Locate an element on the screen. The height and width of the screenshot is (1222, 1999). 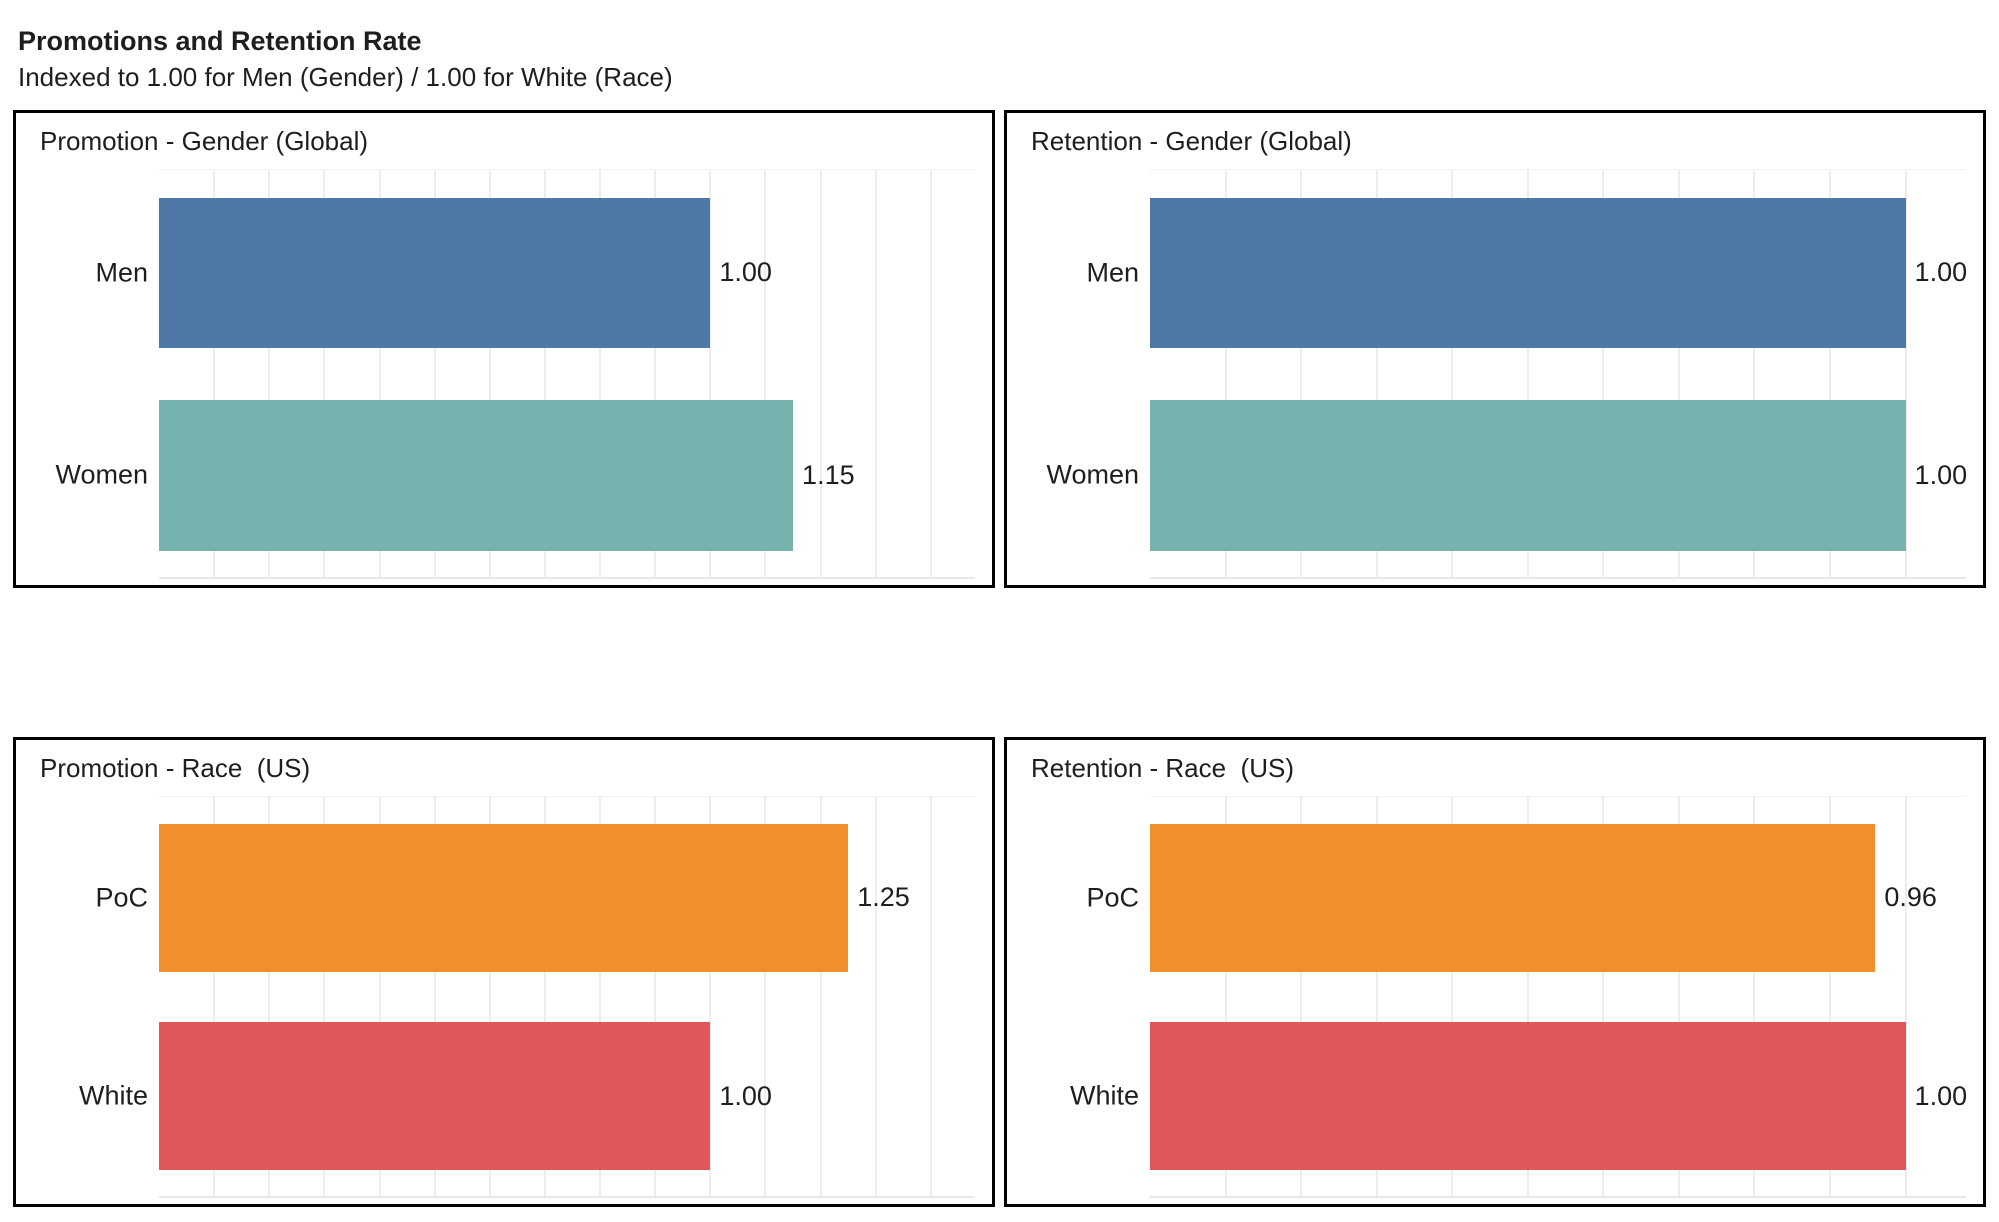
bar-row-poc: PoC 0.96 is located at coordinates (1526, 898).